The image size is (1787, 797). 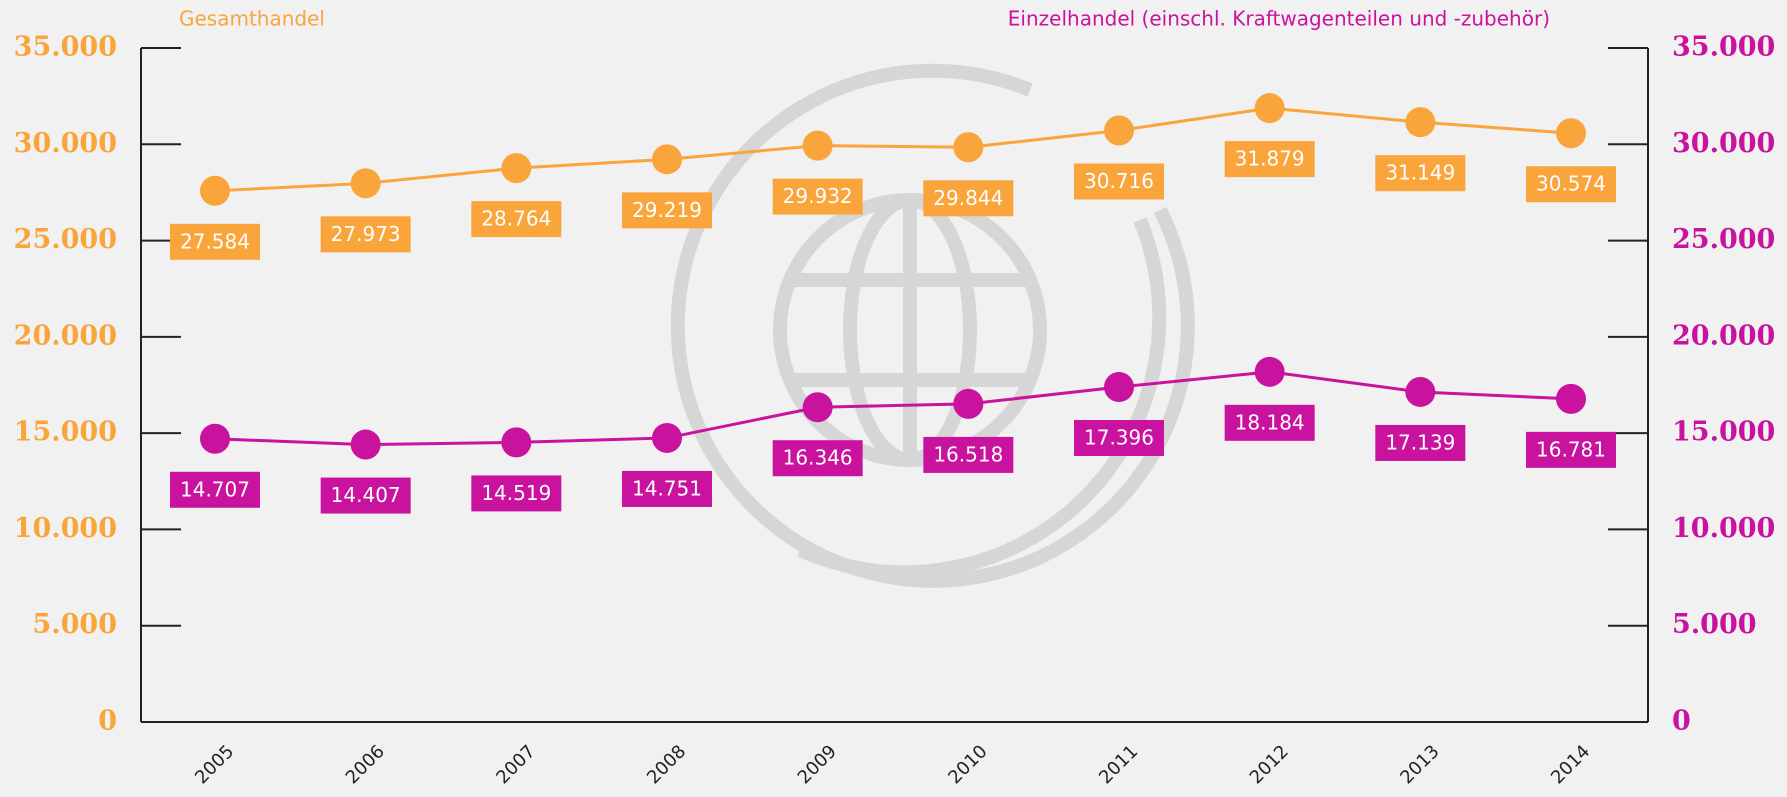 What do you see at coordinates (65, 335) in the screenshot?
I see `y-tick-label: 20.000` at bounding box center [65, 335].